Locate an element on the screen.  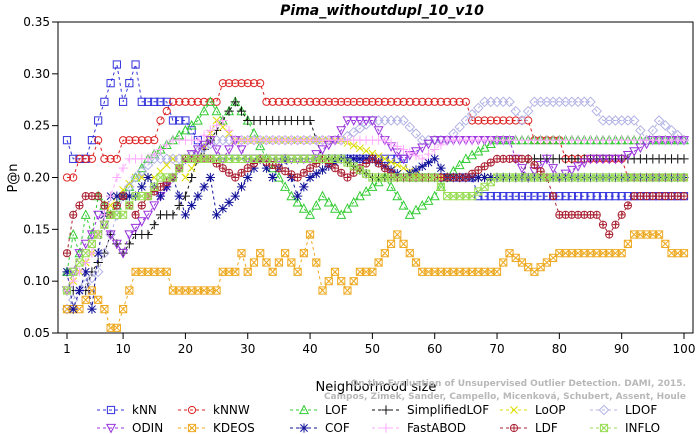
legend-item-ldf: LDF is located at coordinates (529, 427).